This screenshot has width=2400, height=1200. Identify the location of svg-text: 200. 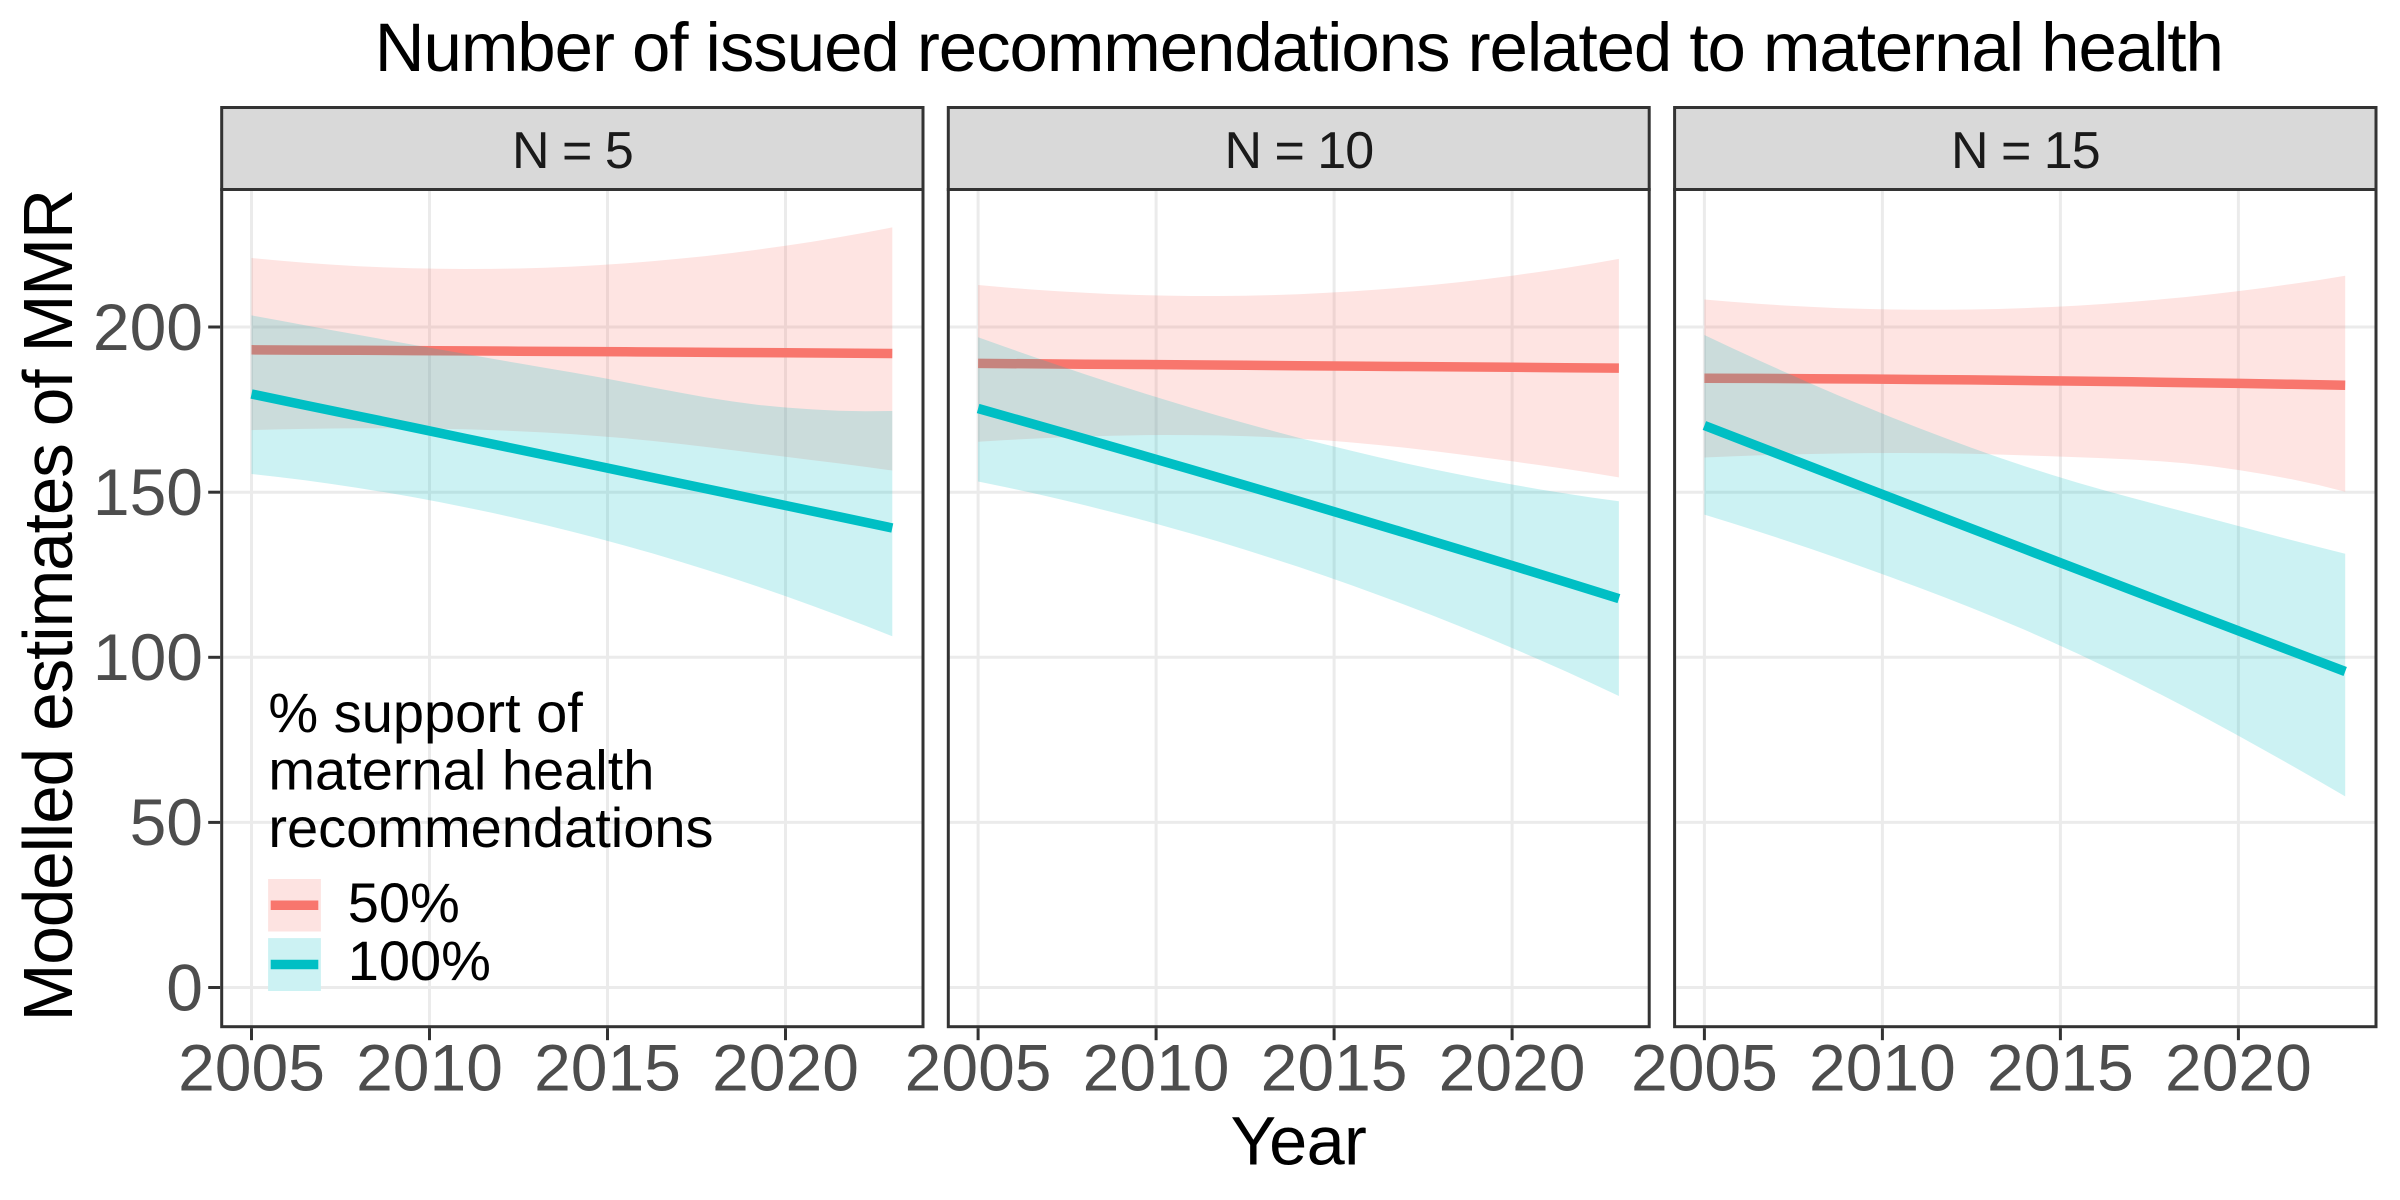
(148, 327).